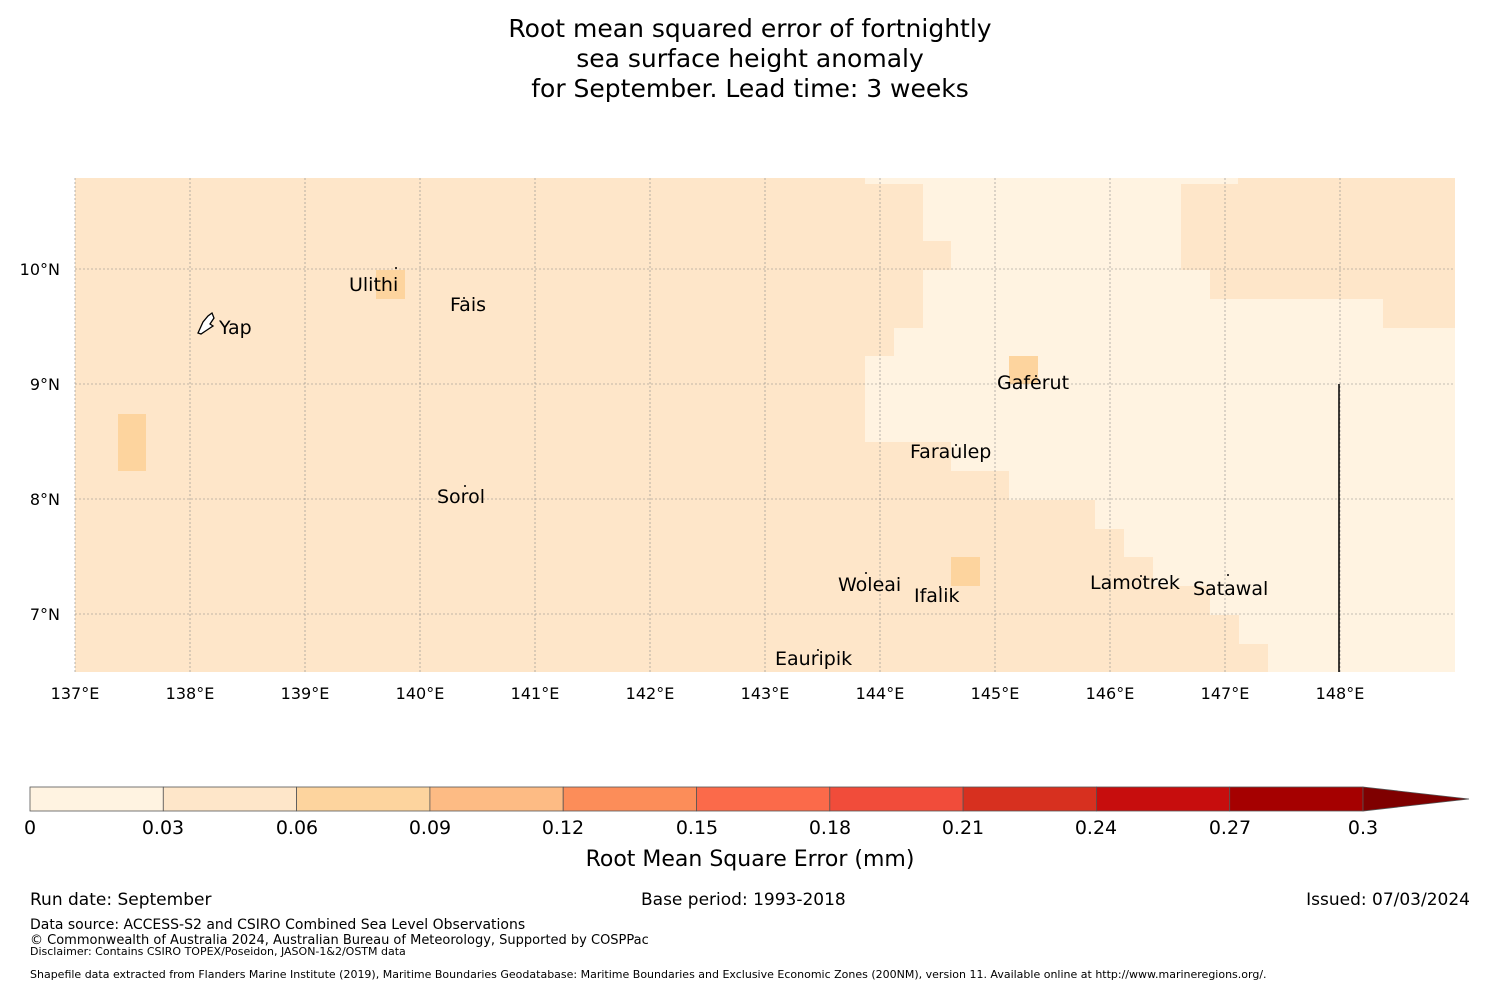 The image size is (1500, 990). What do you see at coordinates (750, 28) in the screenshot?
I see `title-line-1: Root mean squared error of fortnightly` at bounding box center [750, 28].